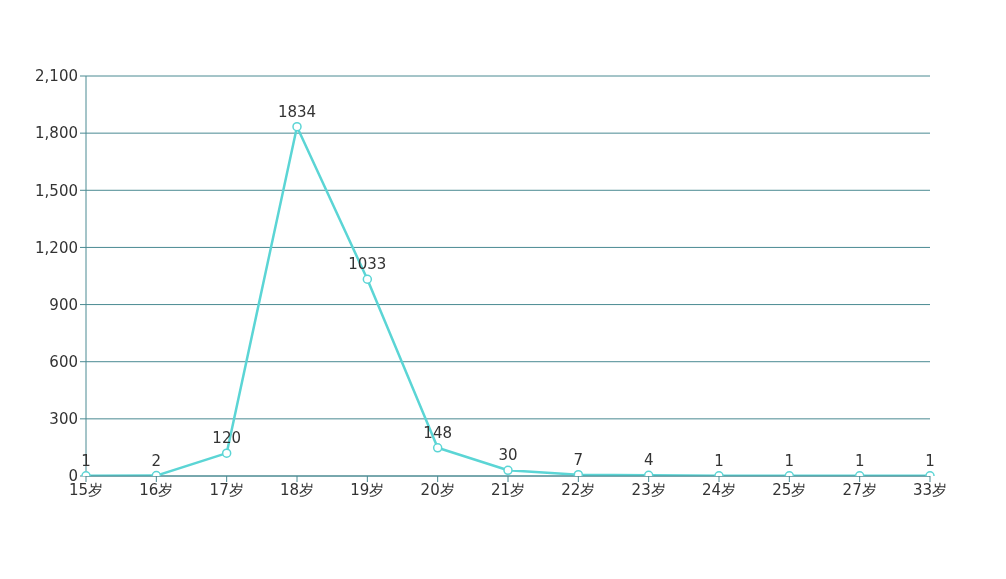  I want to click on data-label: 7, so click(578, 459).